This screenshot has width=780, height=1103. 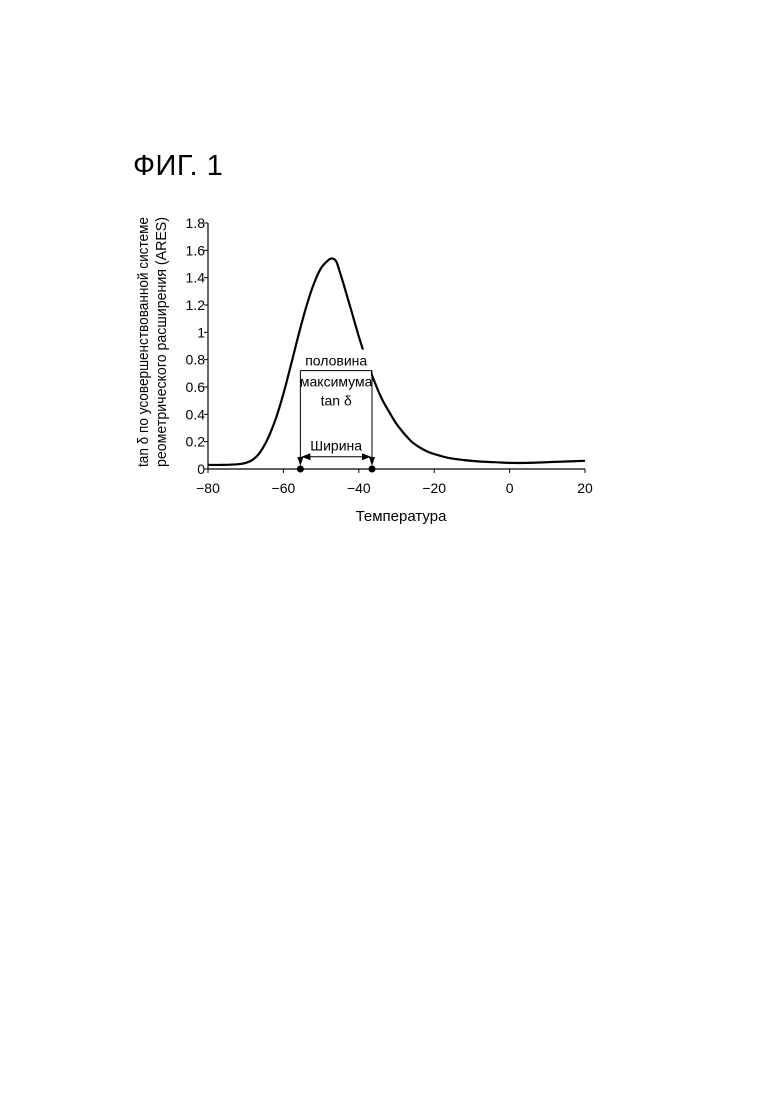 What do you see at coordinates (196, 414) in the screenshot?
I see `y-tick-label: 0.4` at bounding box center [196, 414].